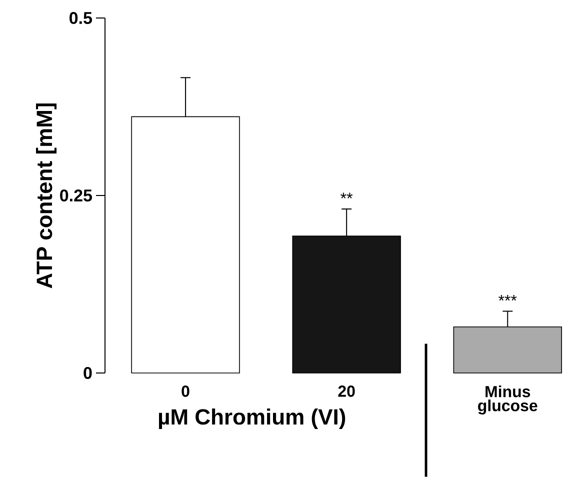 The width and height of the screenshot is (566, 477). Describe the element at coordinates (346, 391) in the screenshot. I see `x-tick-label: 20` at that location.